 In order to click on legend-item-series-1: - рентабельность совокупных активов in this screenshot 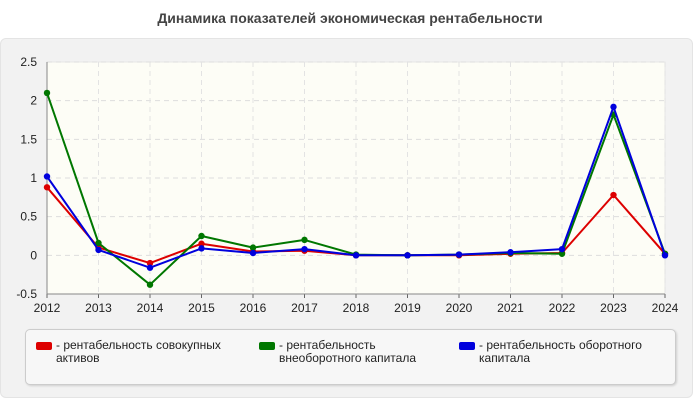, I will do `click(128, 352)`.